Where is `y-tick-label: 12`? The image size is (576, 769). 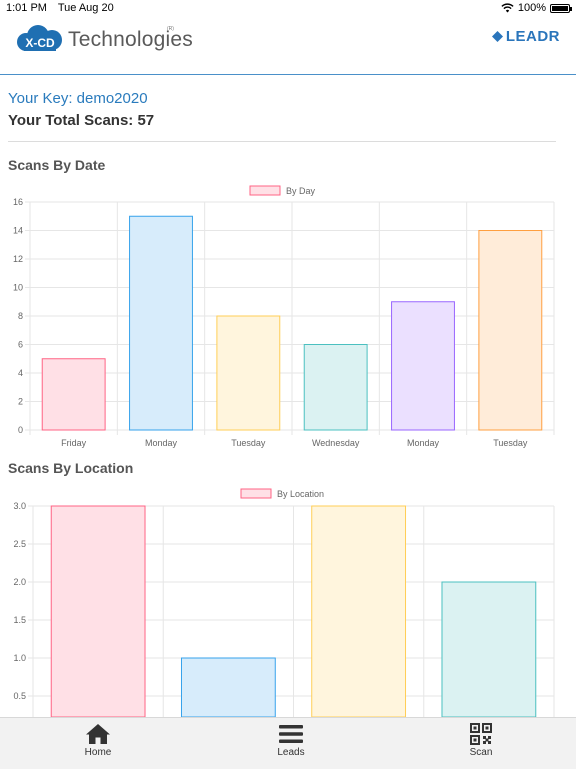
y-tick-label: 12 is located at coordinates (18, 259).